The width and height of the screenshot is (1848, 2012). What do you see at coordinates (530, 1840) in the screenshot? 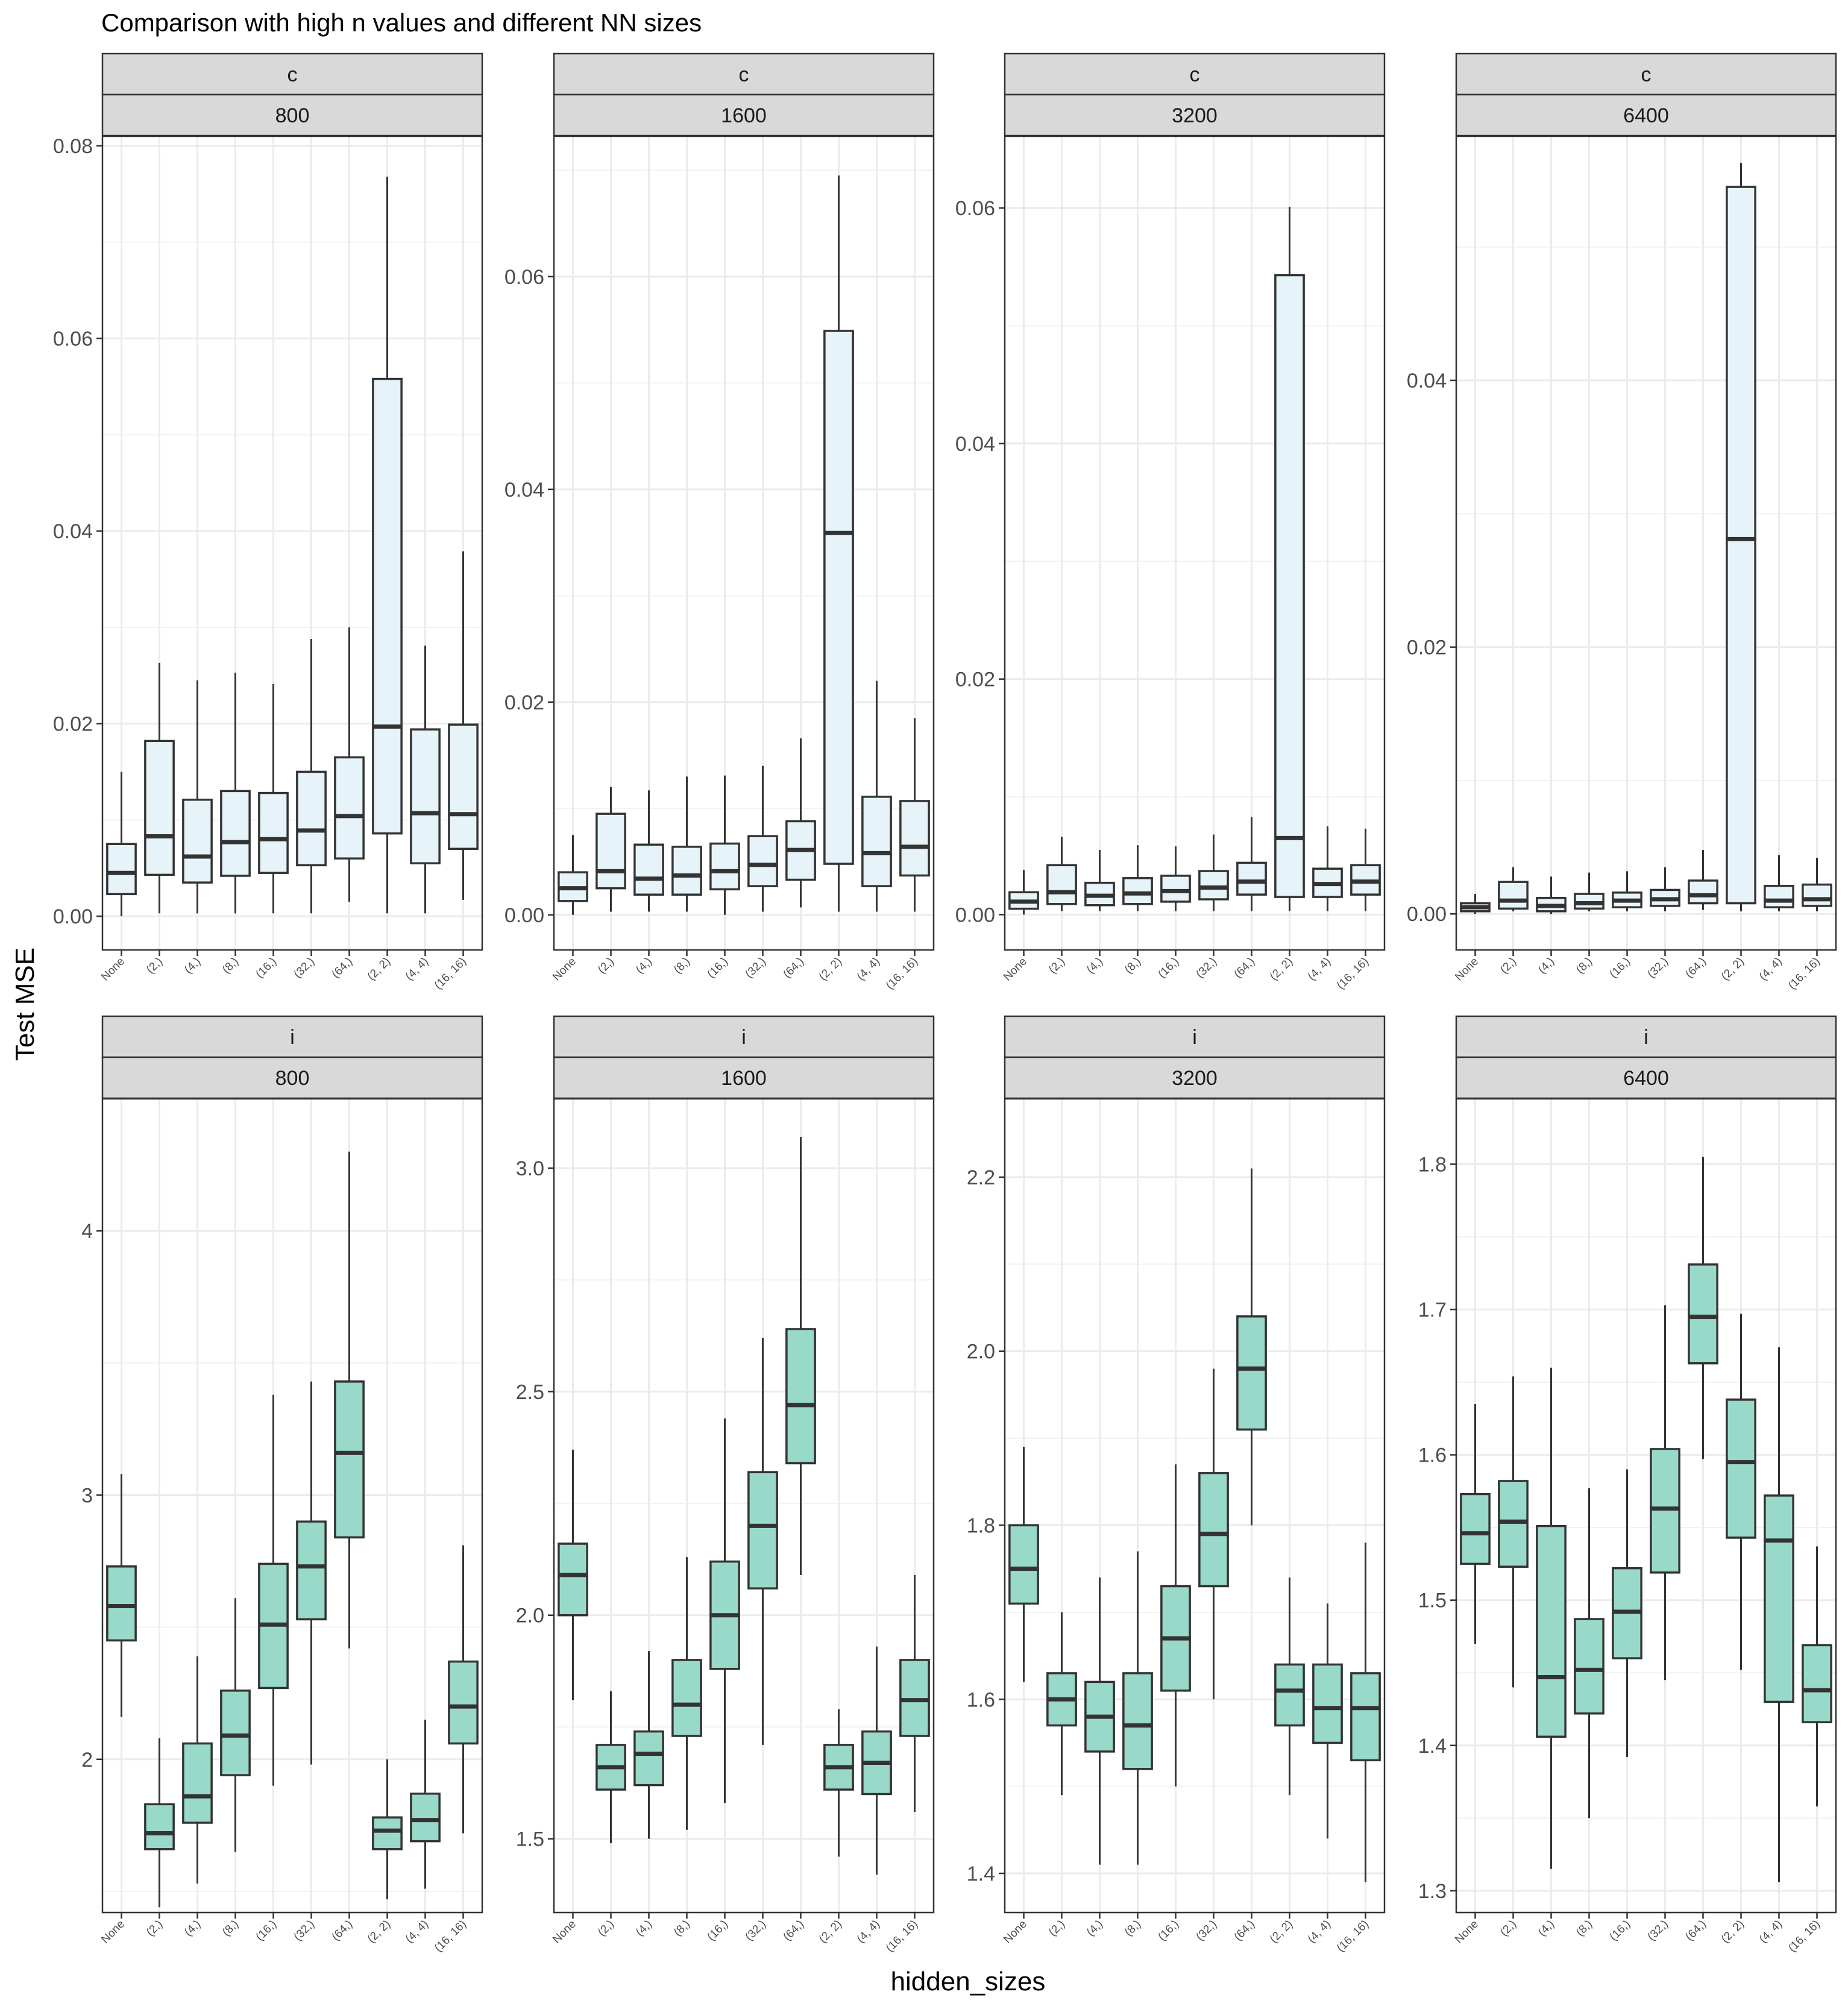
I see `y-tick-label: 1.5` at bounding box center [530, 1840].